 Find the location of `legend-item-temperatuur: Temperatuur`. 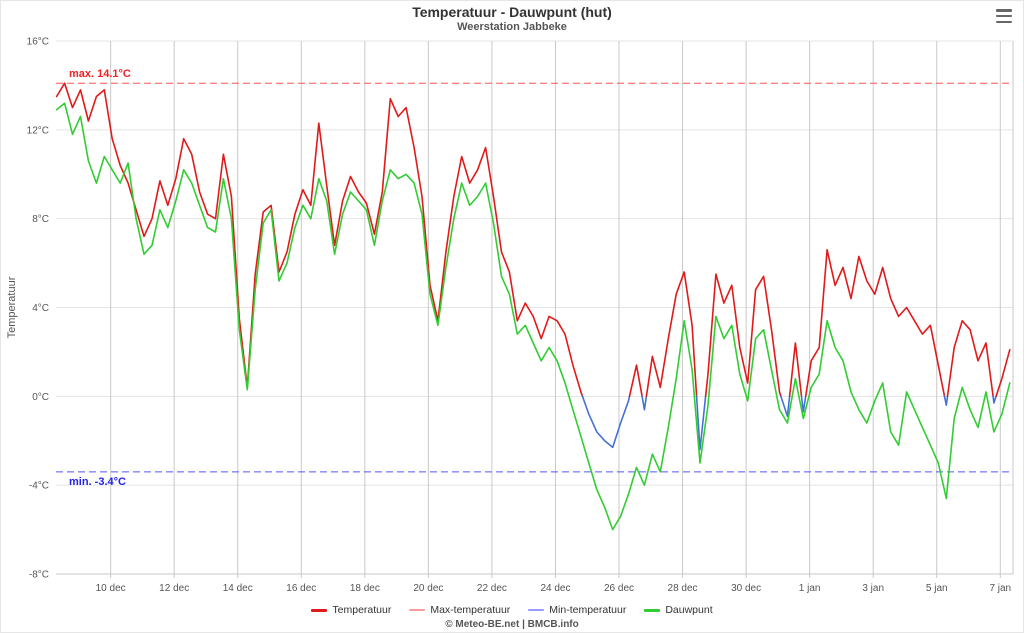

legend-item-temperatuur: Temperatuur is located at coordinates (351, 610).